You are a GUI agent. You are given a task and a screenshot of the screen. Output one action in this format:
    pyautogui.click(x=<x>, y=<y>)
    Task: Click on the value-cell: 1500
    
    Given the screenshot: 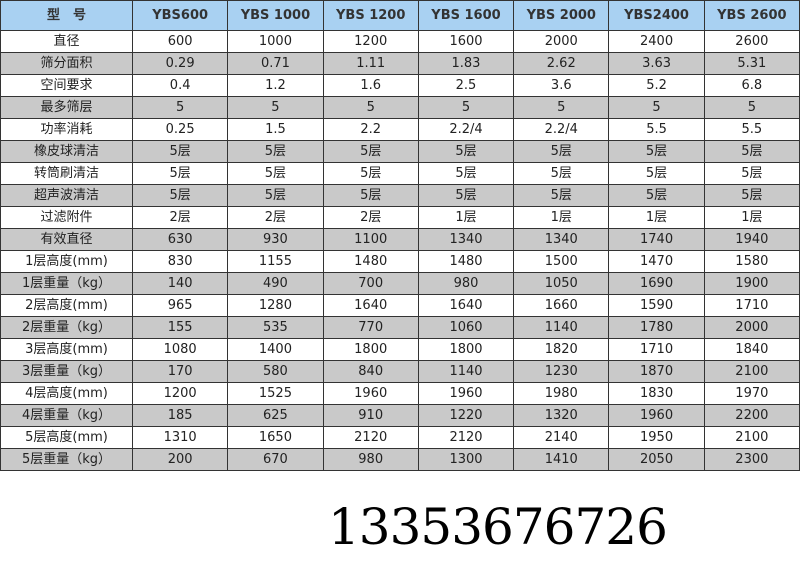 What is the action you would take?
    pyautogui.click(x=561, y=261)
    